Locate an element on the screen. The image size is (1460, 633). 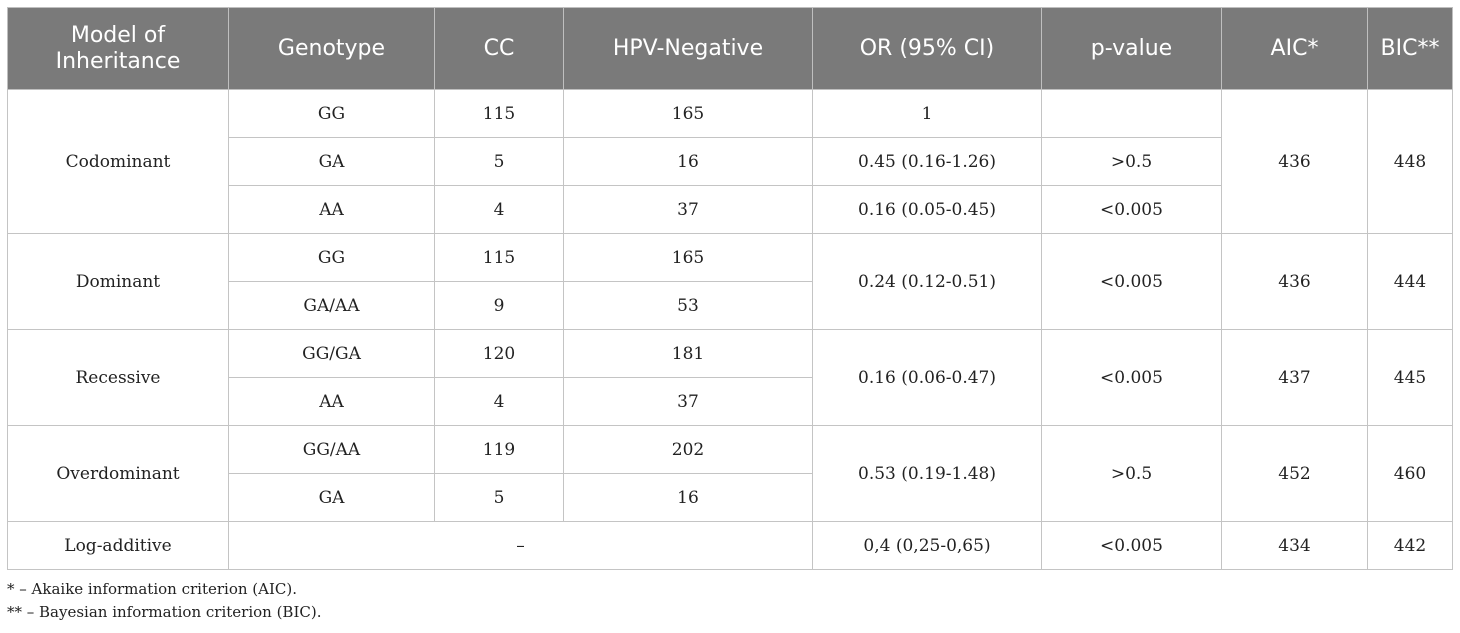
hpv-cell: 202 is located at coordinates (688, 449).